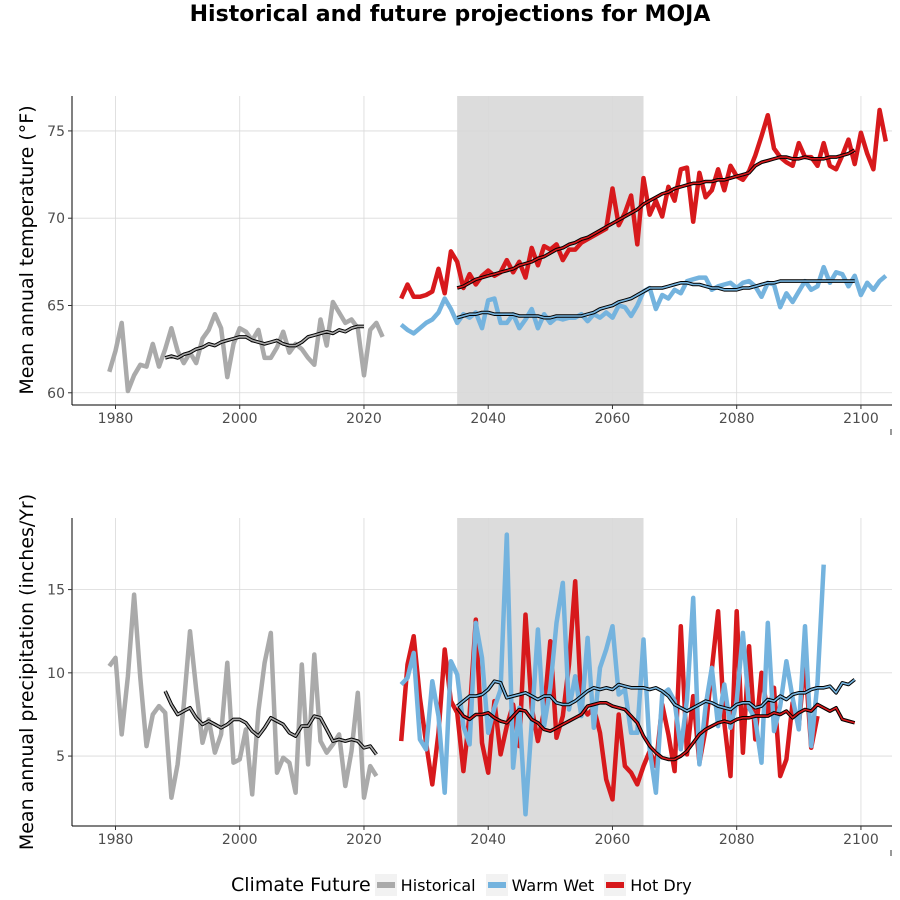  What do you see at coordinates (56, 674) in the screenshot?
I see `y-tick-label: 10` at bounding box center [56, 674].